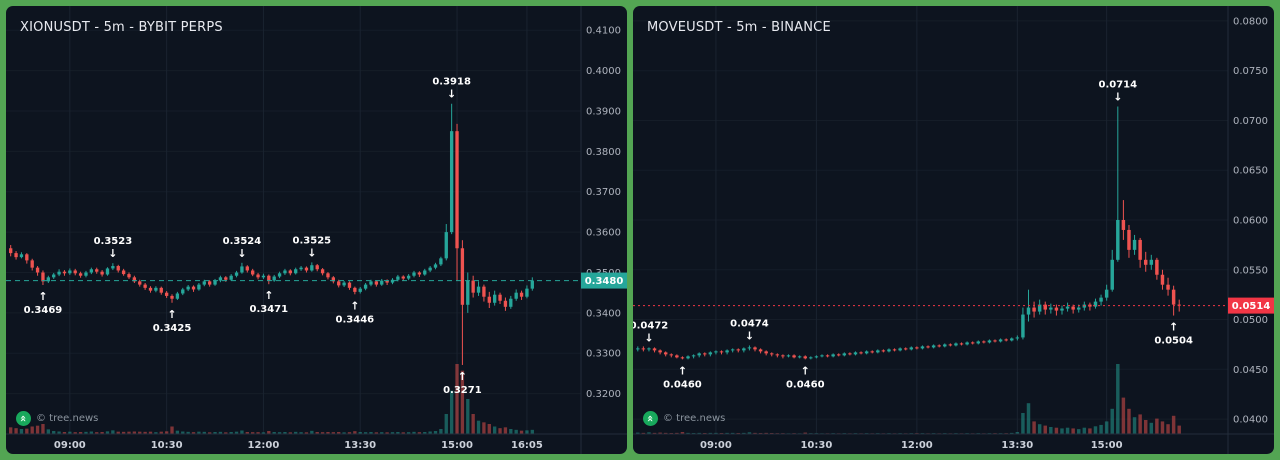 The height and width of the screenshot is (460, 1280). What do you see at coordinates (43, 310) in the screenshot?
I see `svg-text: 0.3469` at bounding box center [43, 310].